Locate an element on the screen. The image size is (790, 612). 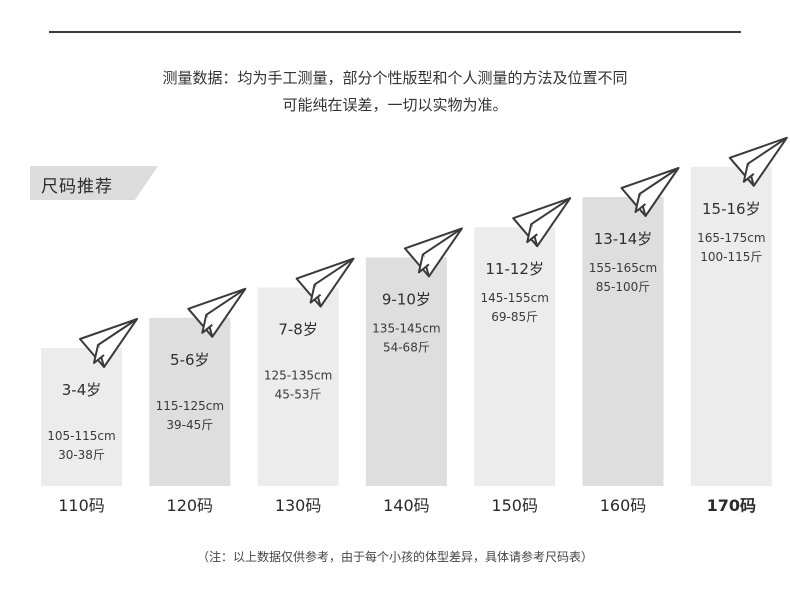
size-category-label: 160码 is located at coordinates (623, 505).